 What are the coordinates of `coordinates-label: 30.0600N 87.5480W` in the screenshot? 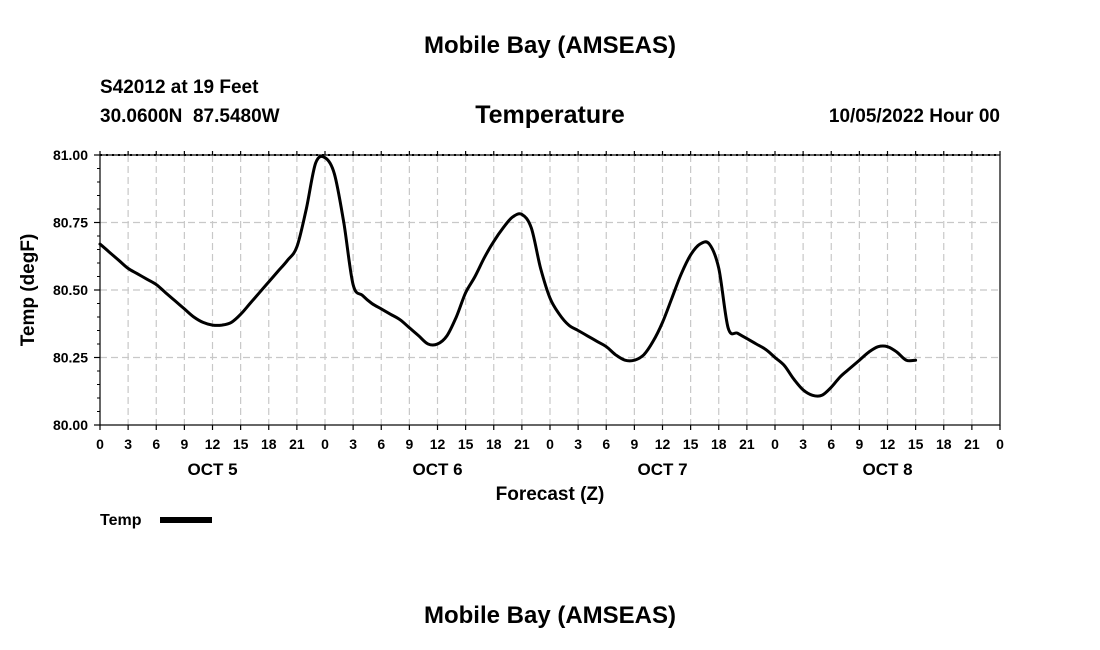 It's located at (190, 116).